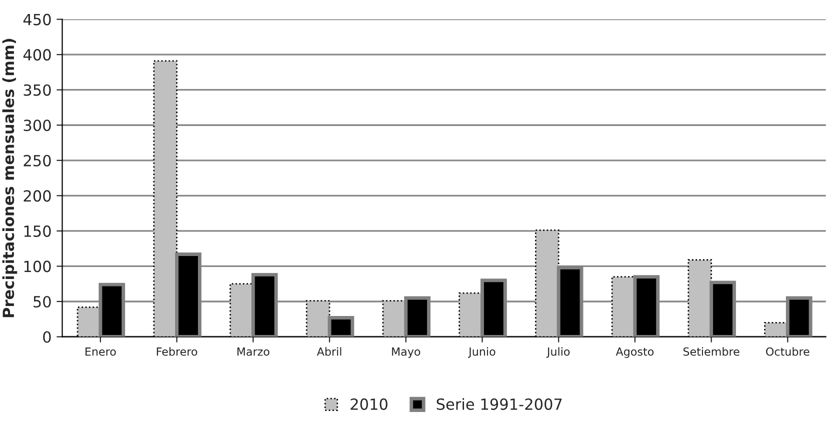 Image resolution: width=830 pixels, height=429 pixels. I want to click on x-tick-label: Junio, so click(482, 352).